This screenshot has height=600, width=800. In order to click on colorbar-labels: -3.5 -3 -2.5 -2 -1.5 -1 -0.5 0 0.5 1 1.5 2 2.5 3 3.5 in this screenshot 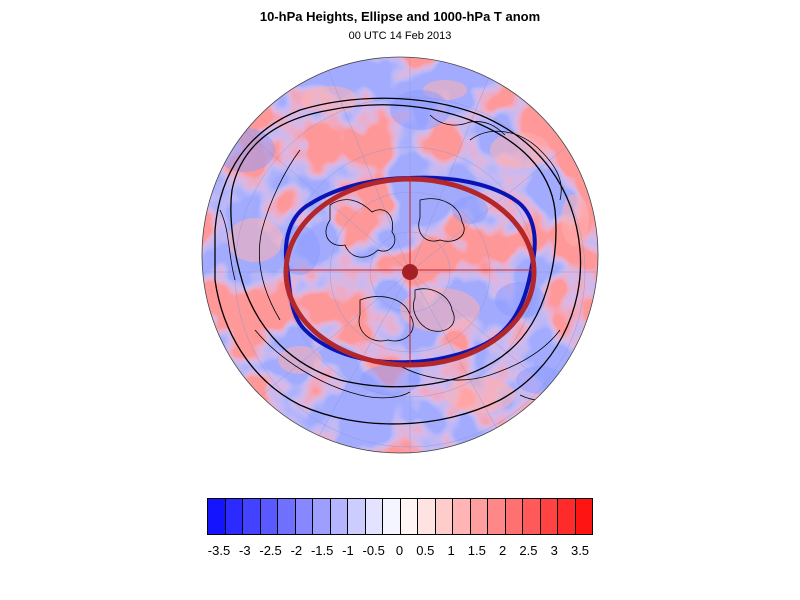, I will do `click(400, 553)`.